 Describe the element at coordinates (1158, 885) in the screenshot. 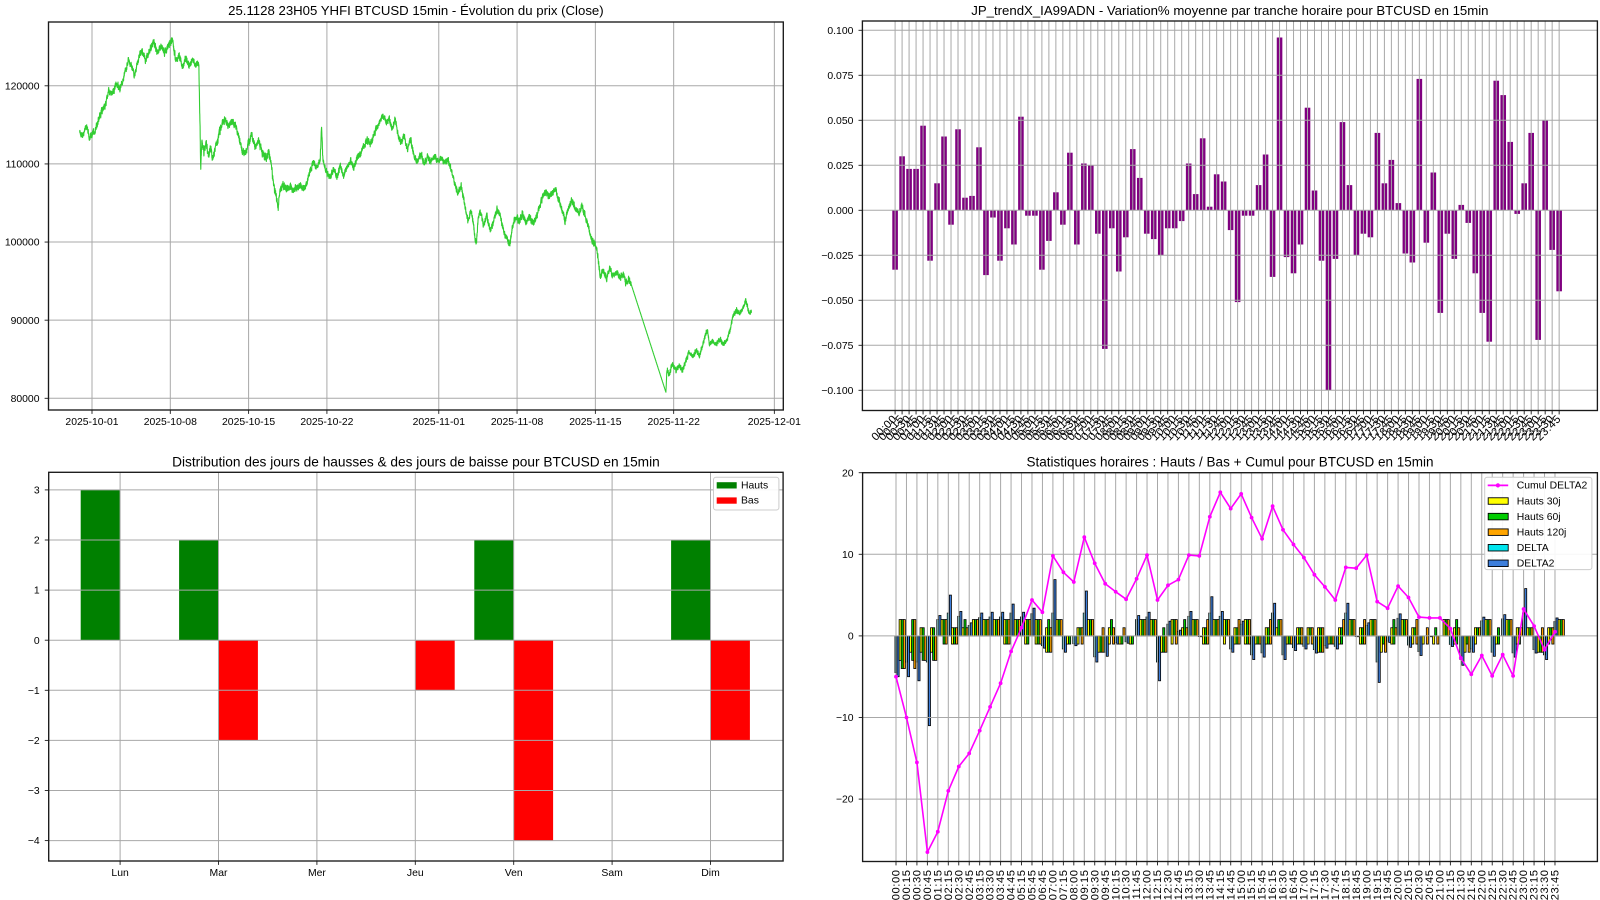

I see `svg-text: 12:15` at that location.